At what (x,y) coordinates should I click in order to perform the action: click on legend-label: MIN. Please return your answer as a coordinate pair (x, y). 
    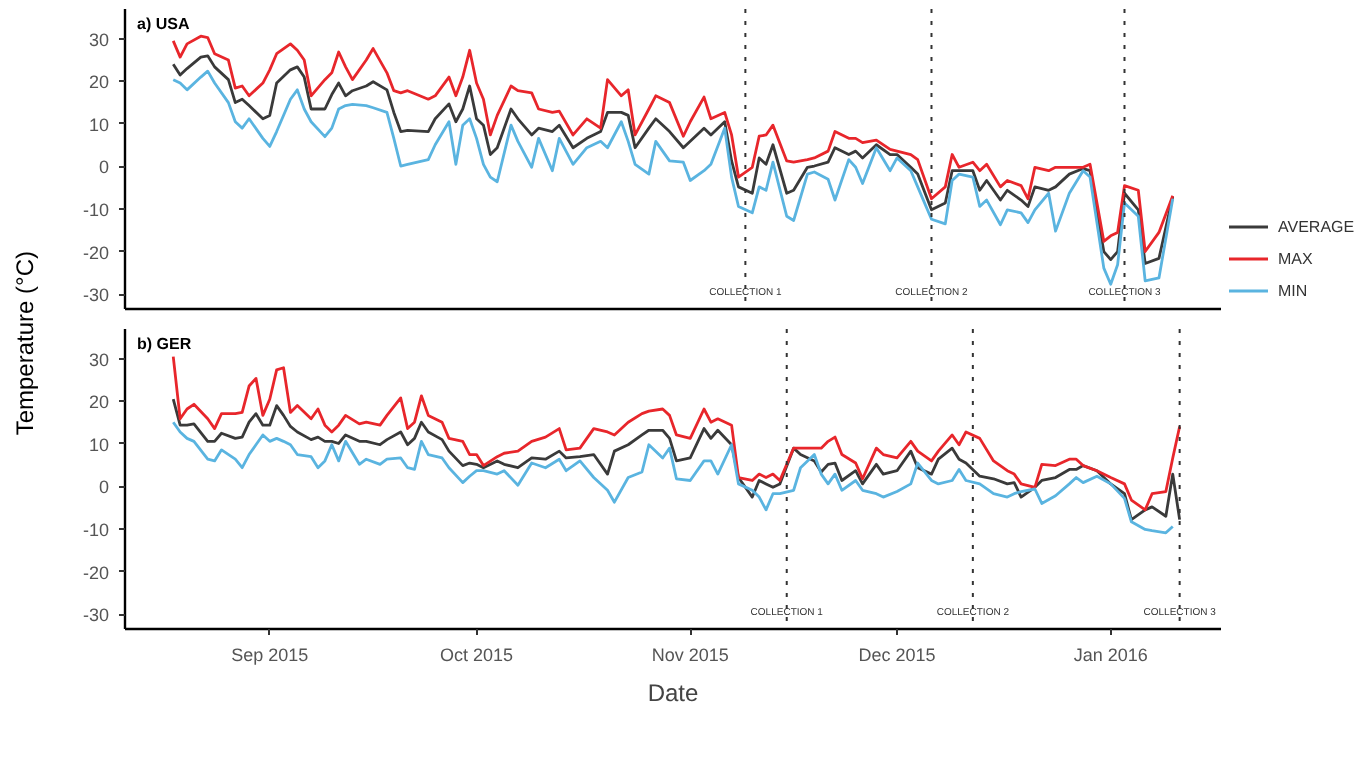
    Looking at the image, I should click on (1294, 290).